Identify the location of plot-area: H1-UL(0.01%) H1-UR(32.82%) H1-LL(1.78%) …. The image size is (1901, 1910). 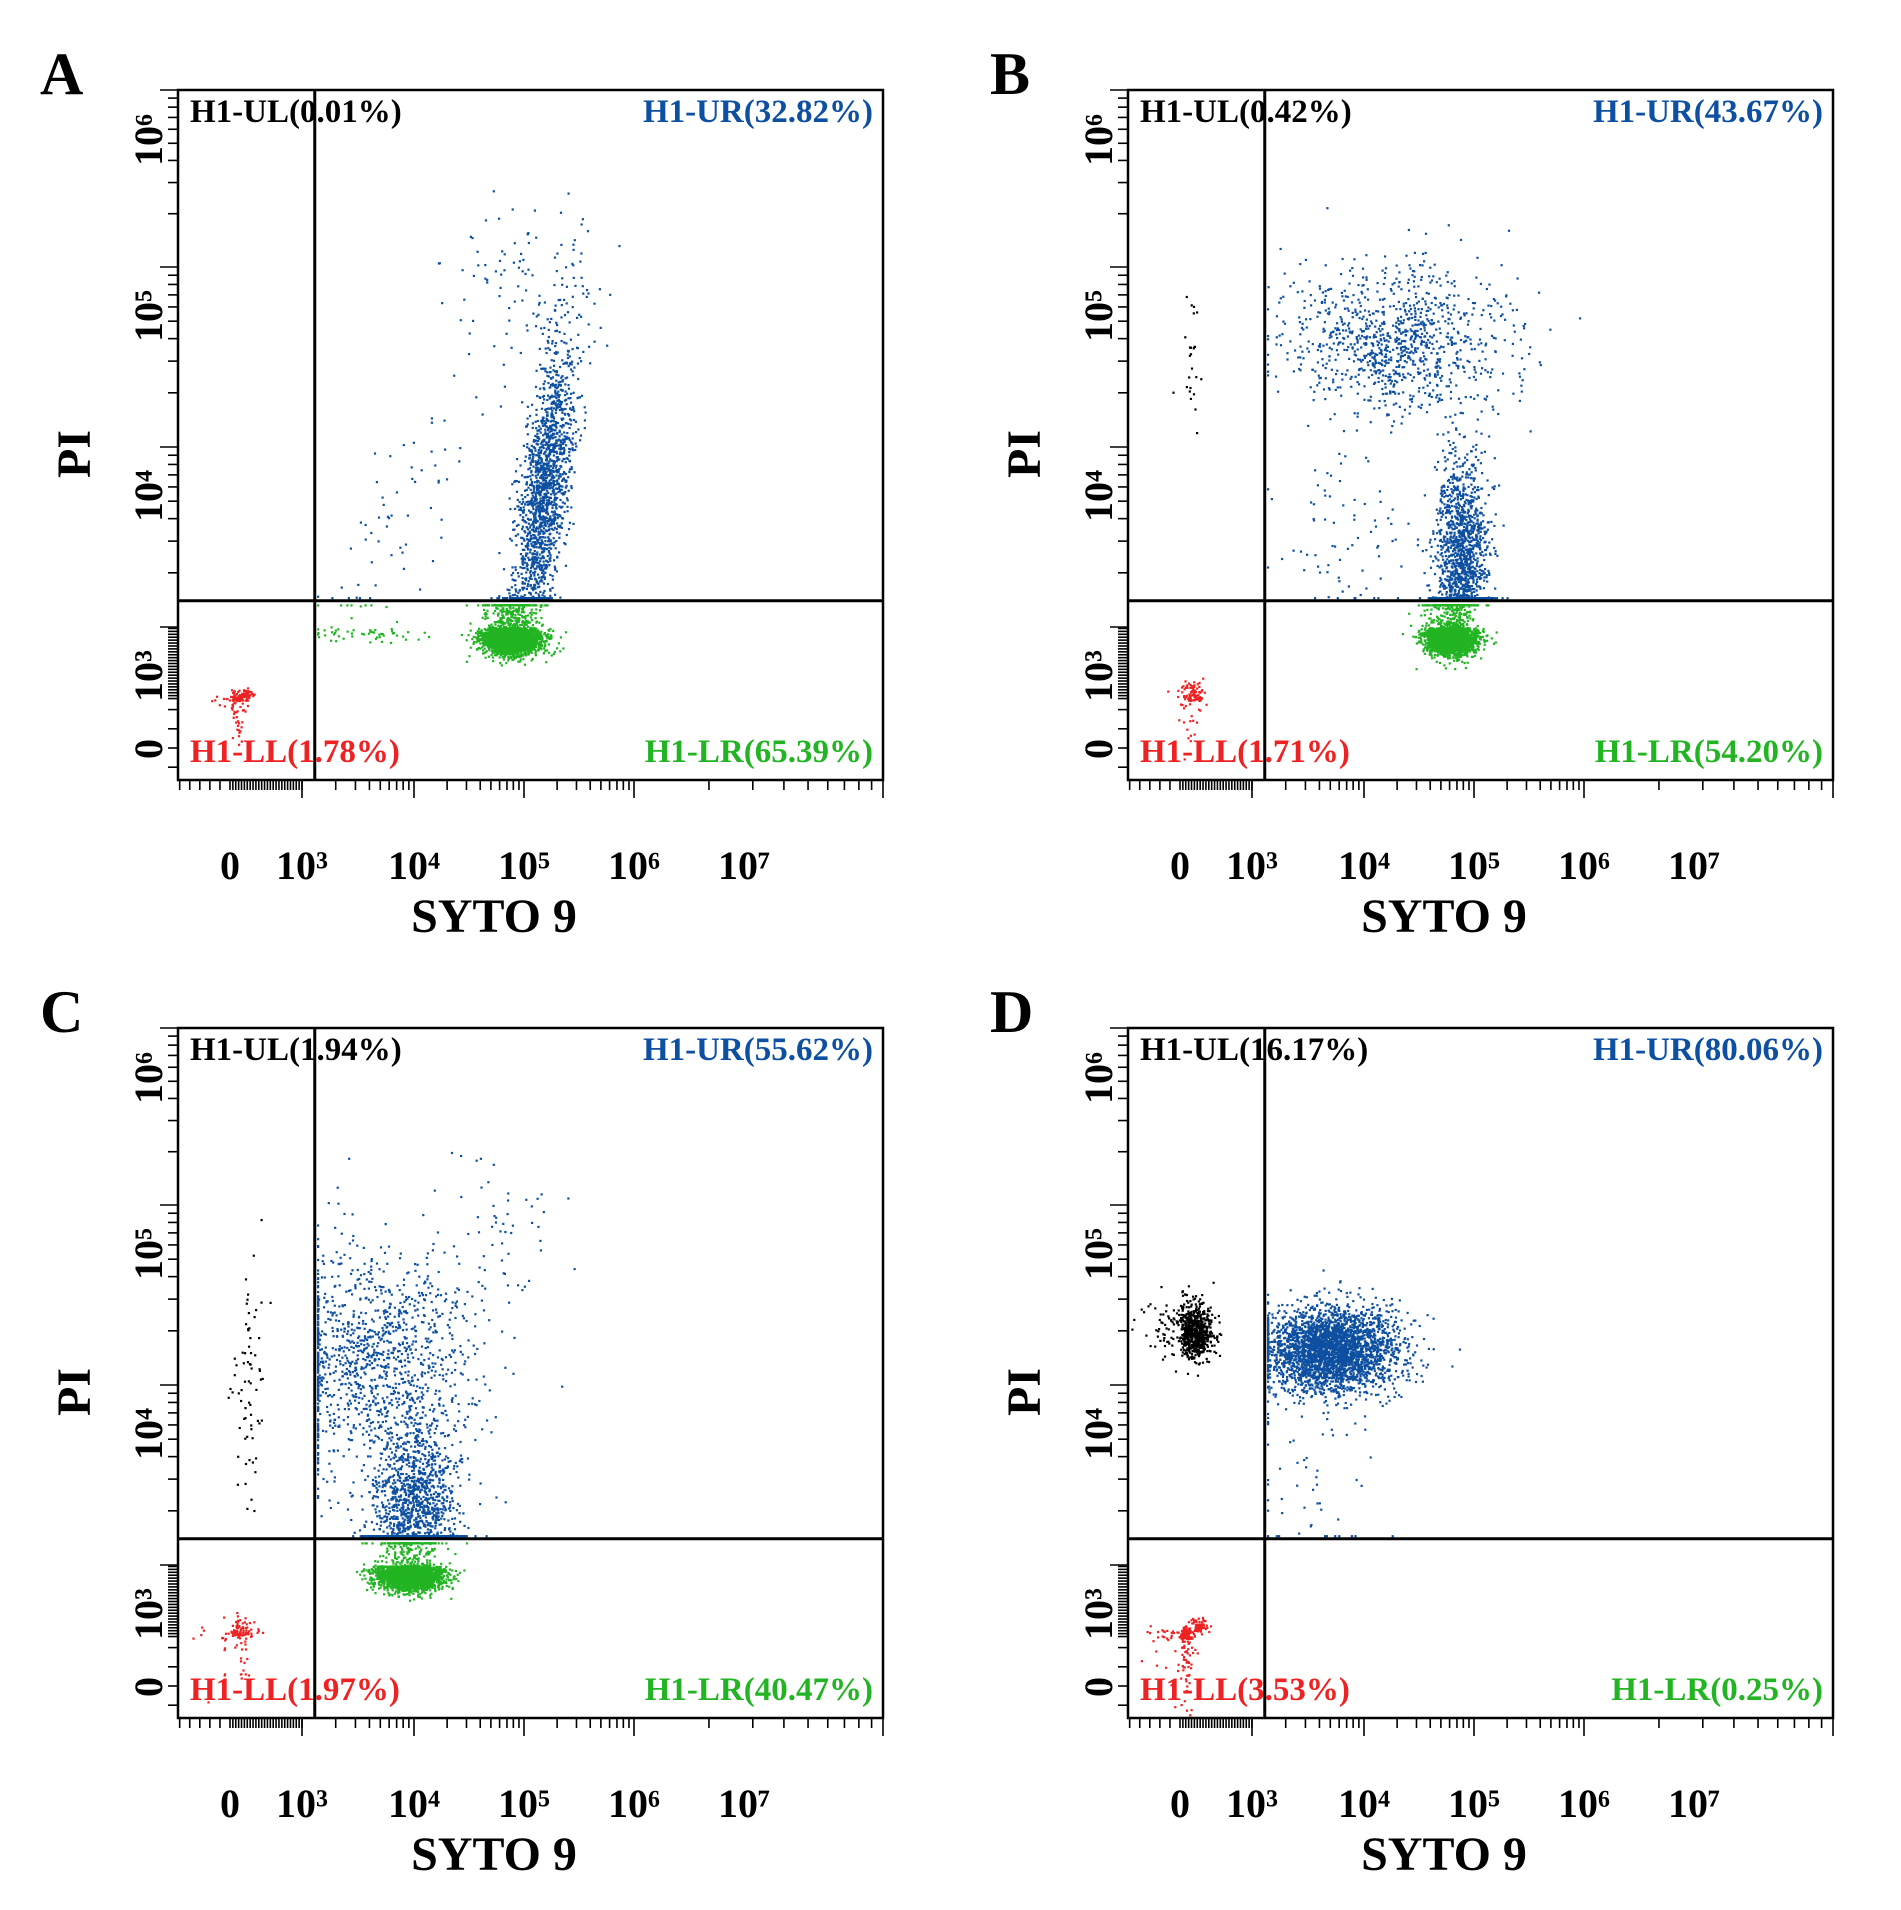
(522, 443).